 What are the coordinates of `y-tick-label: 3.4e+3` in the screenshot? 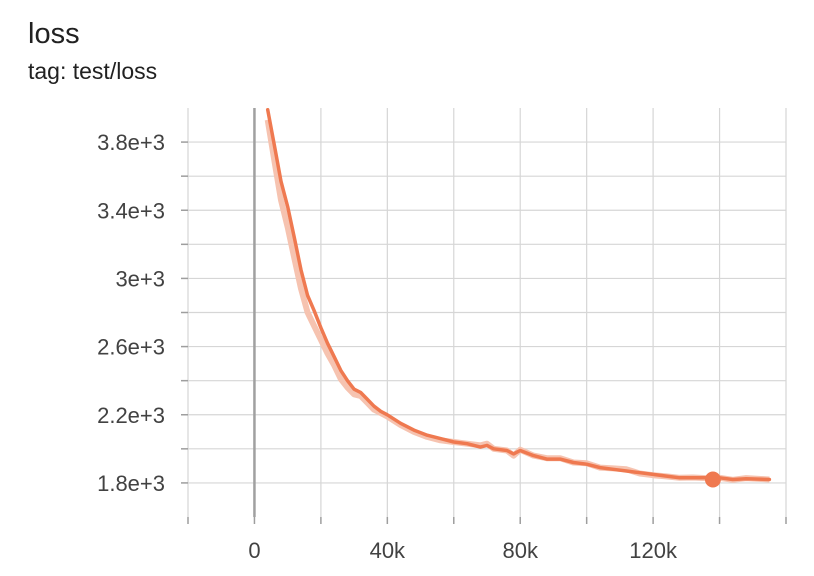 It's located at (131, 210).